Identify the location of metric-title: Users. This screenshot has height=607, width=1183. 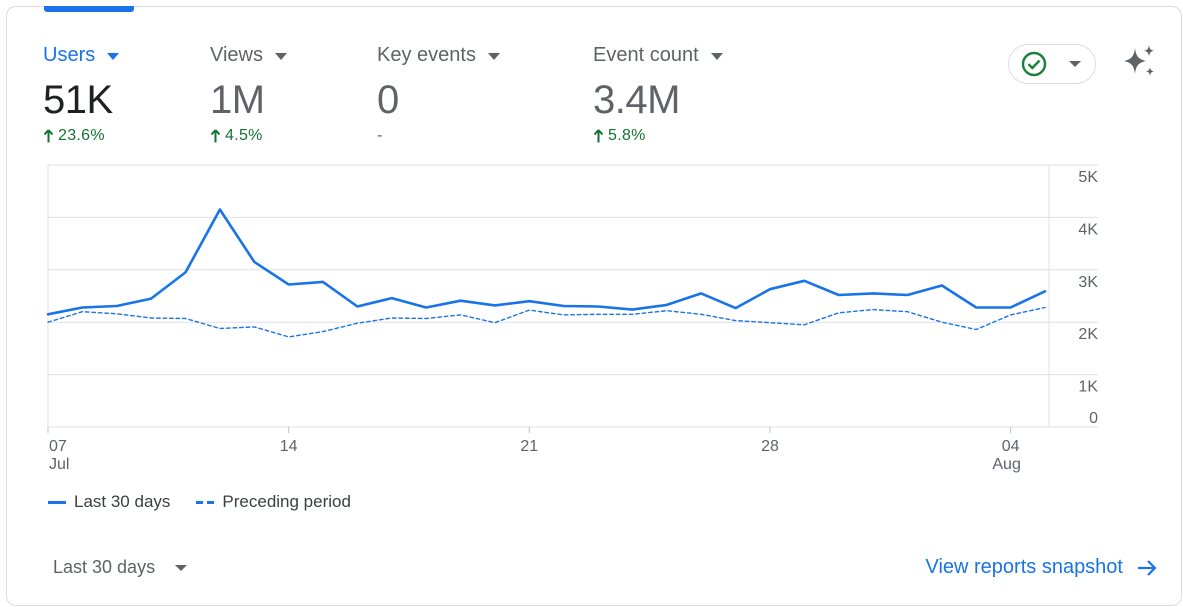
(81, 55).